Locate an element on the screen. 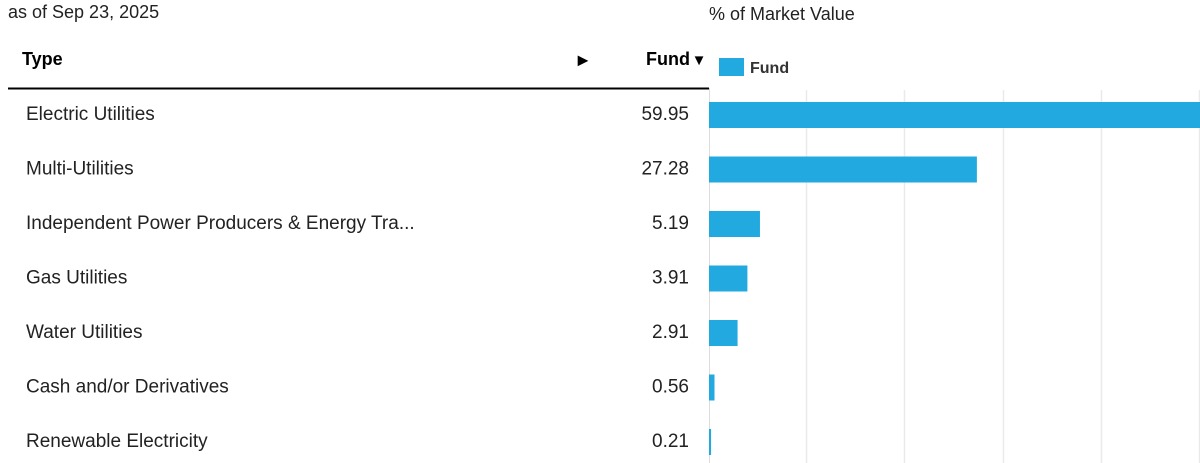 This screenshot has width=1200, height=463. type-name: Electric Utilities is located at coordinates (90, 114).